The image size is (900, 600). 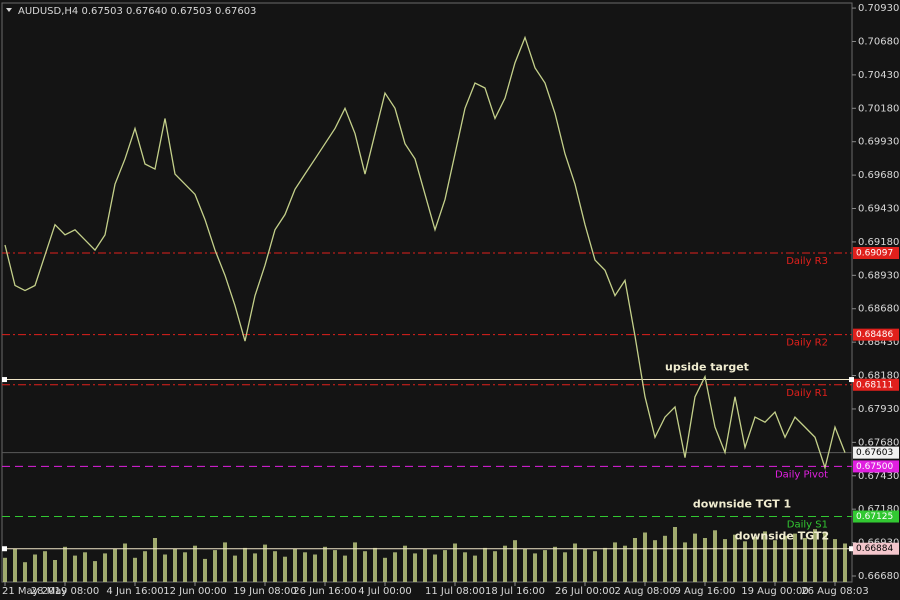 I want to click on x-tick-label: 26 Jul 00:00, so click(x=585, y=591).